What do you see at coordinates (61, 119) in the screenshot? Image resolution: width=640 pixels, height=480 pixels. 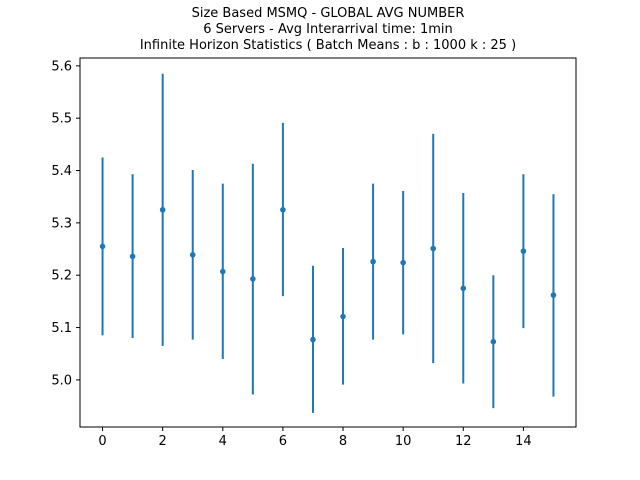 I see `y-tick-label-5.5: 5.5` at bounding box center [61, 119].